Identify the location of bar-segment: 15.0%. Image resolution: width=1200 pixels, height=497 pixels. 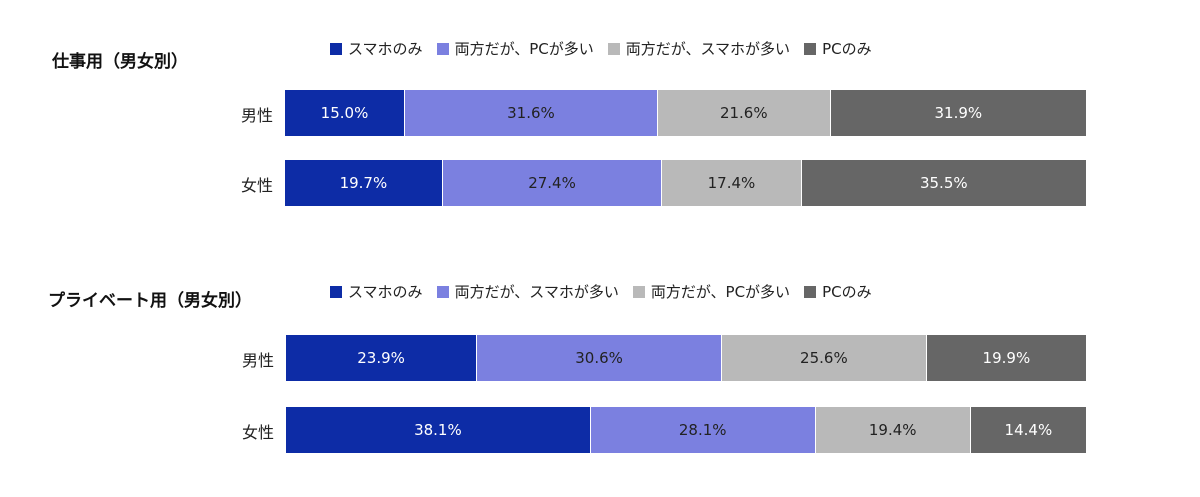
(345, 113).